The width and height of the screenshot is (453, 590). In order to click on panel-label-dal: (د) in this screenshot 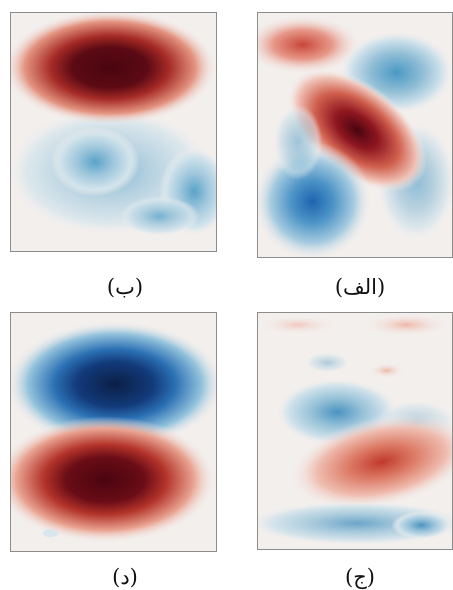, I will do `click(125, 577)`.